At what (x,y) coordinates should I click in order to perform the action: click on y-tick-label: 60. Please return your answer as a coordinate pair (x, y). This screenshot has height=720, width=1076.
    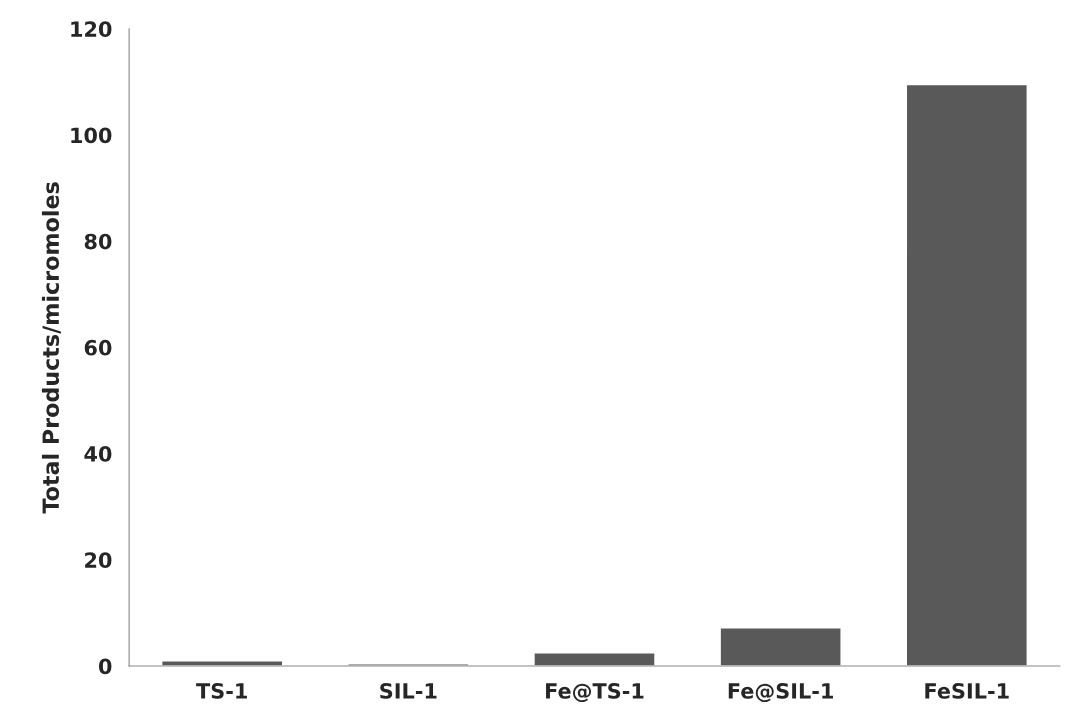
    Looking at the image, I should click on (98, 347).